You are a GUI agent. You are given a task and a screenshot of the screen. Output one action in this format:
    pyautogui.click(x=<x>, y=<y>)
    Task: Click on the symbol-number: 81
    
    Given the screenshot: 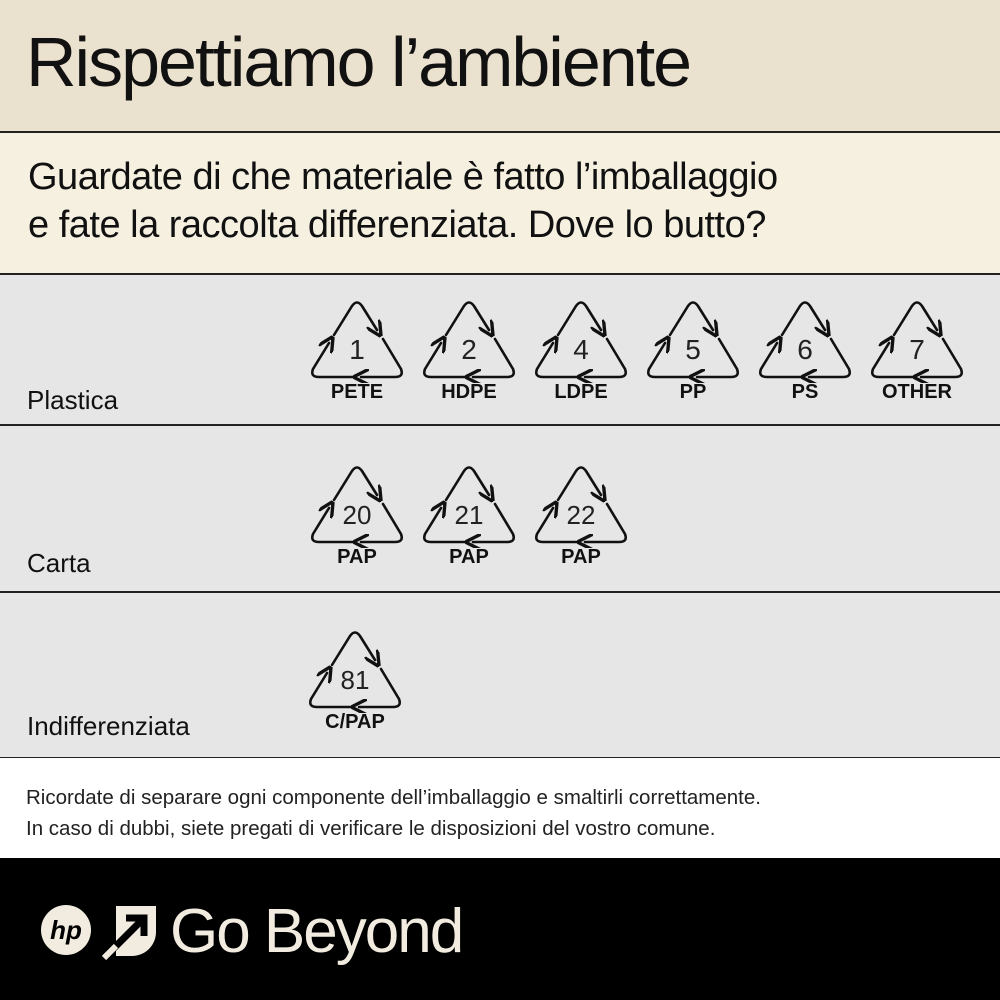 What is the action you would take?
    pyautogui.click(x=355, y=680)
    